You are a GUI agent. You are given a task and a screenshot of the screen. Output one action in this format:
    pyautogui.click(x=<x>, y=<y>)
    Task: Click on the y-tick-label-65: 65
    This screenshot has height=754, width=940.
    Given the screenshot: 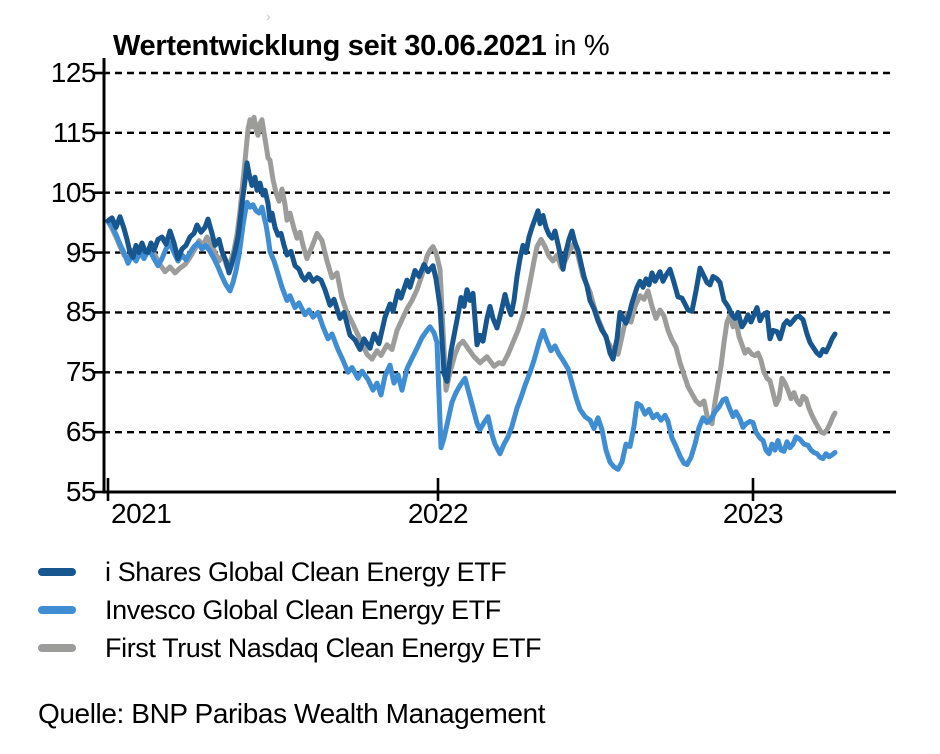 What is the action you would take?
    pyautogui.click(x=81, y=432)
    